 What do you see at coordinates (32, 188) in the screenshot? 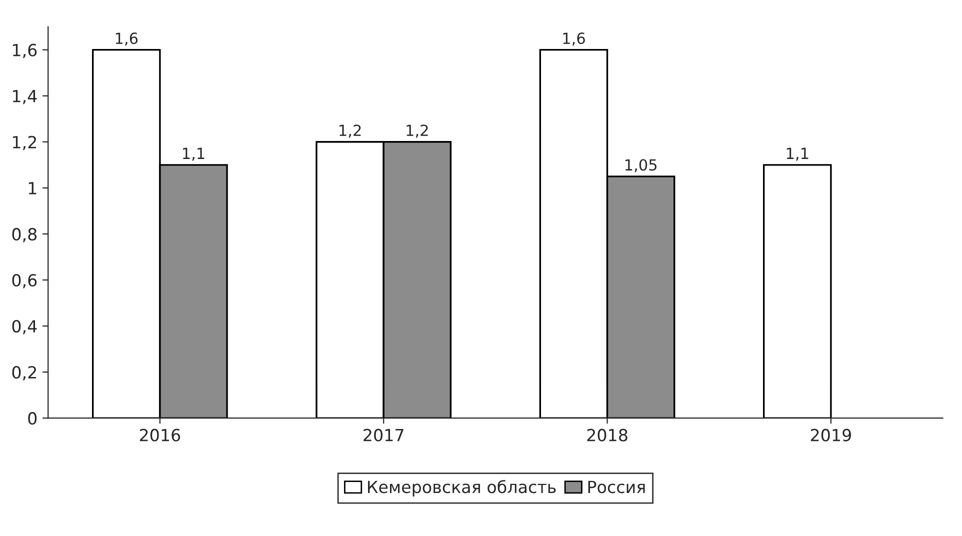
I see `y-tick-label: 1` at bounding box center [32, 188].